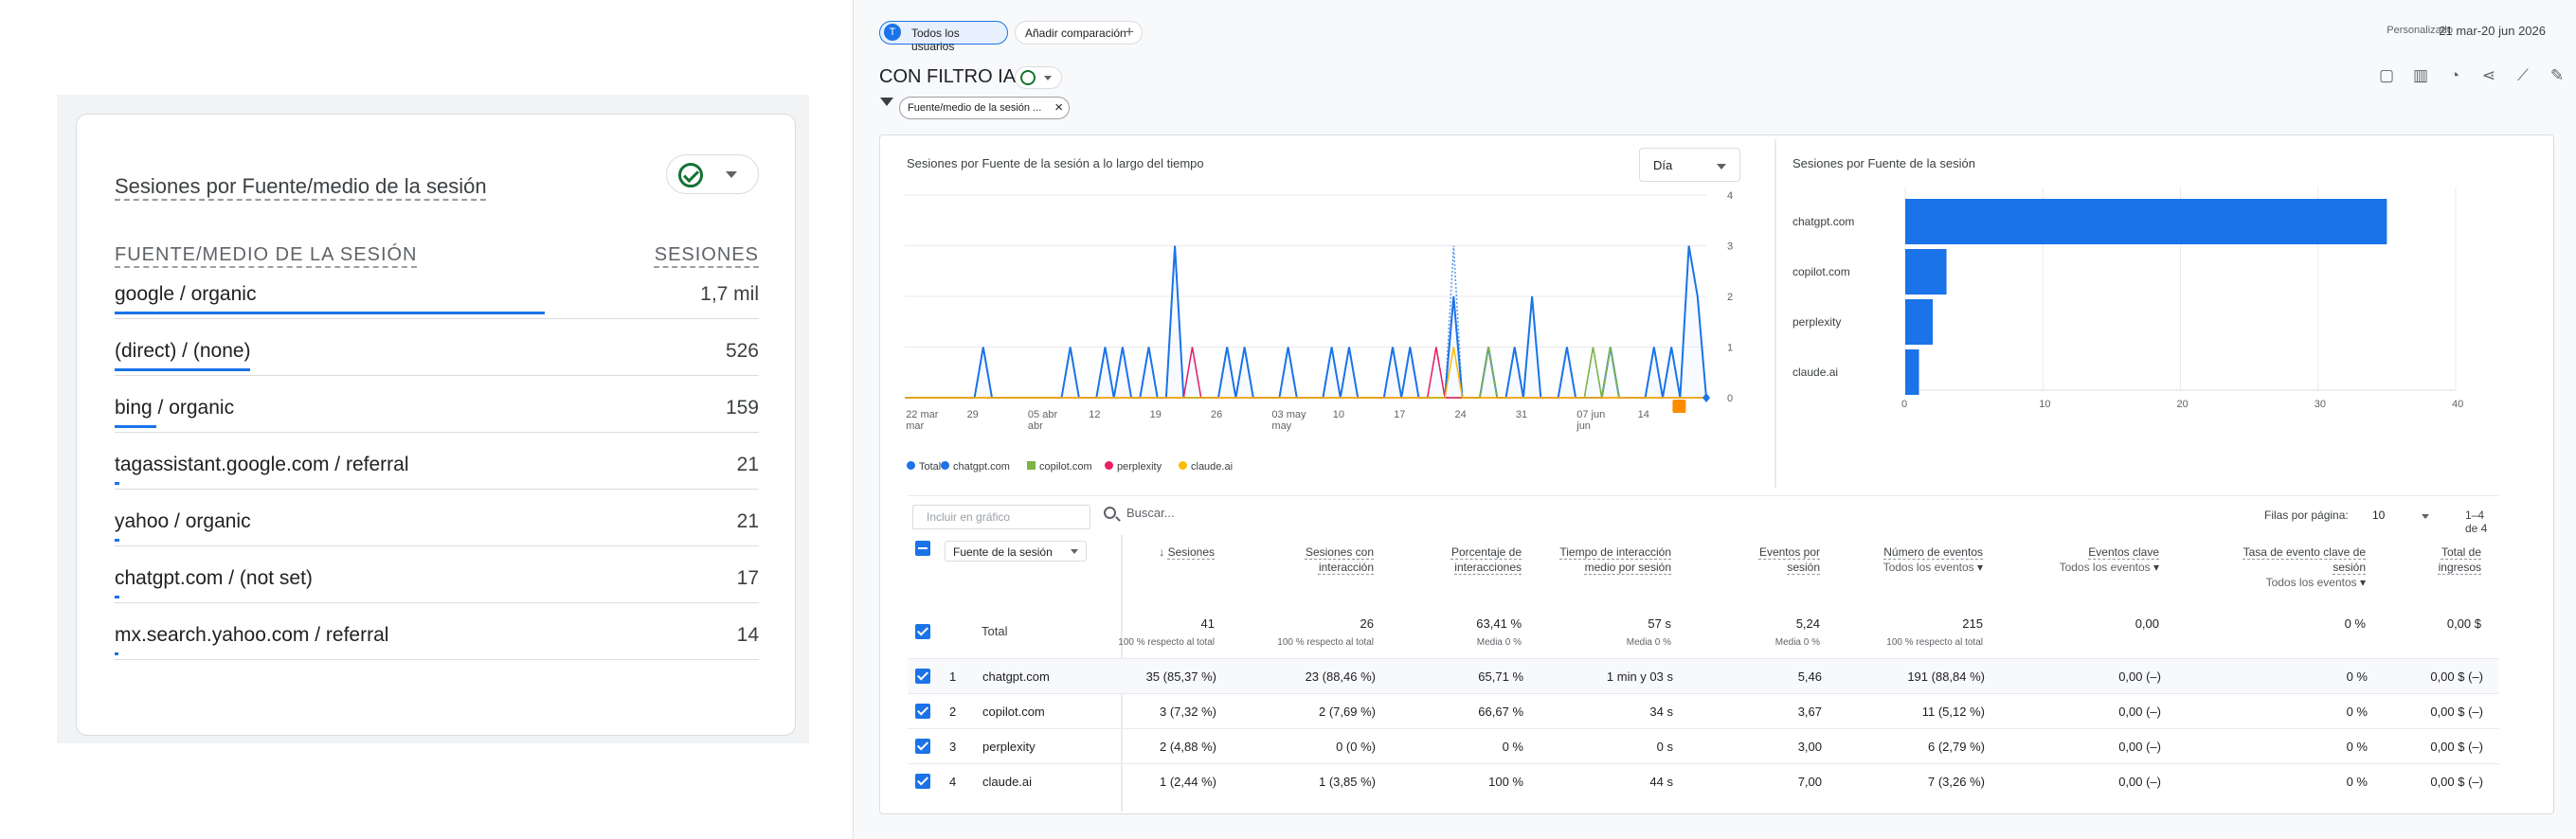  I want to click on legend-item: perplexity, so click(1133, 467).